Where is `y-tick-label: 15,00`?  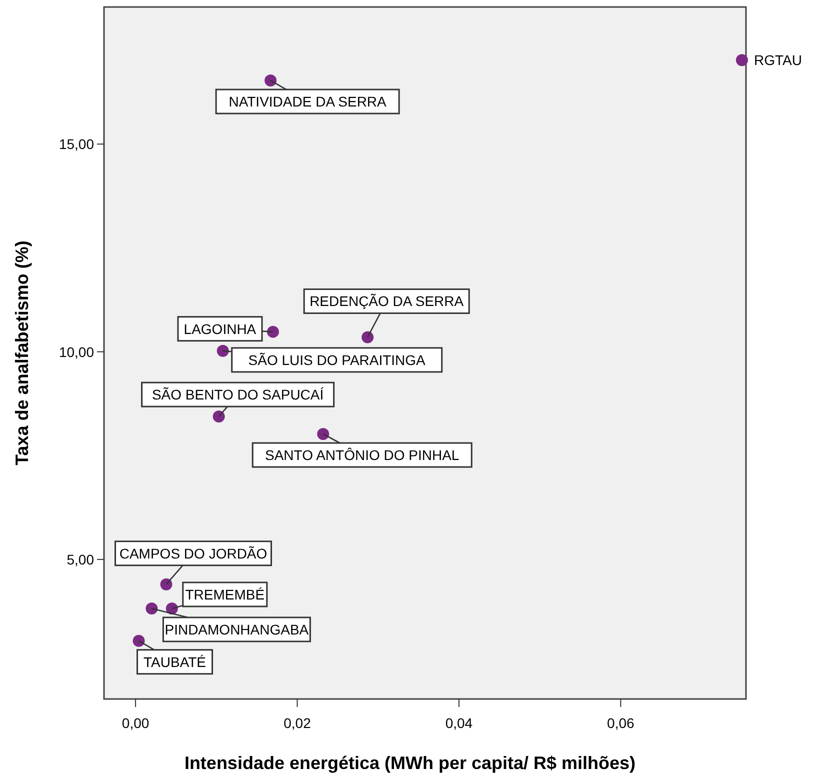 y-tick-label: 15,00 is located at coordinates (76, 144).